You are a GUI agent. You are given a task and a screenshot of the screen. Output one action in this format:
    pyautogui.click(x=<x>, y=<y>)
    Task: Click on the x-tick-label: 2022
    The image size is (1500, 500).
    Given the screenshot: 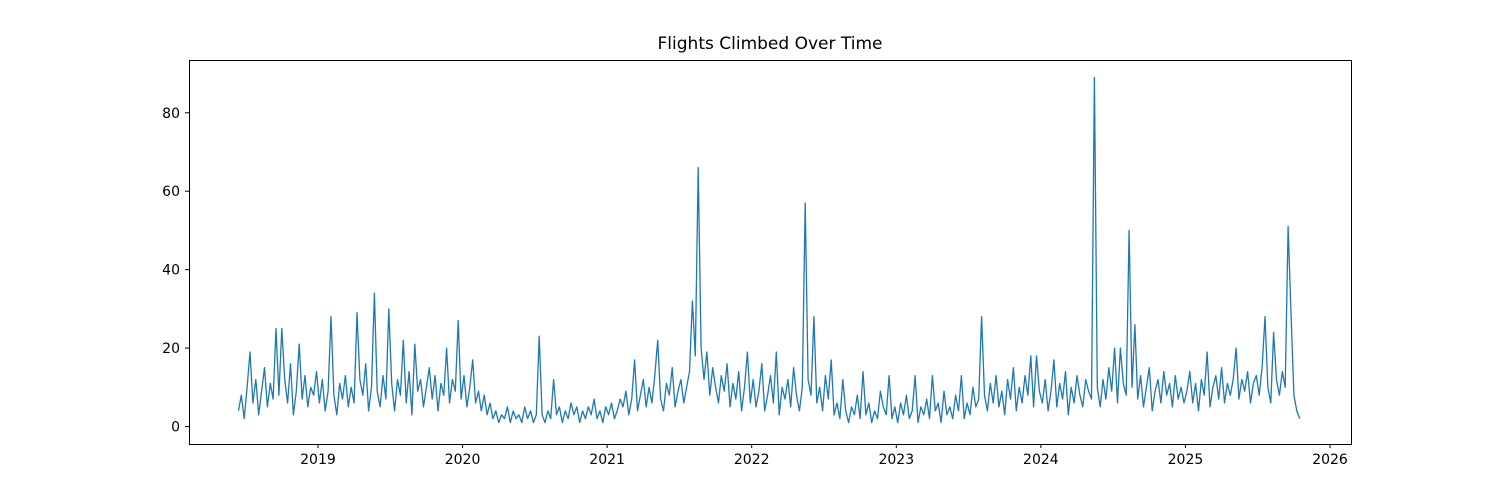 What is the action you would take?
    pyautogui.click(x=752, y=460)
    